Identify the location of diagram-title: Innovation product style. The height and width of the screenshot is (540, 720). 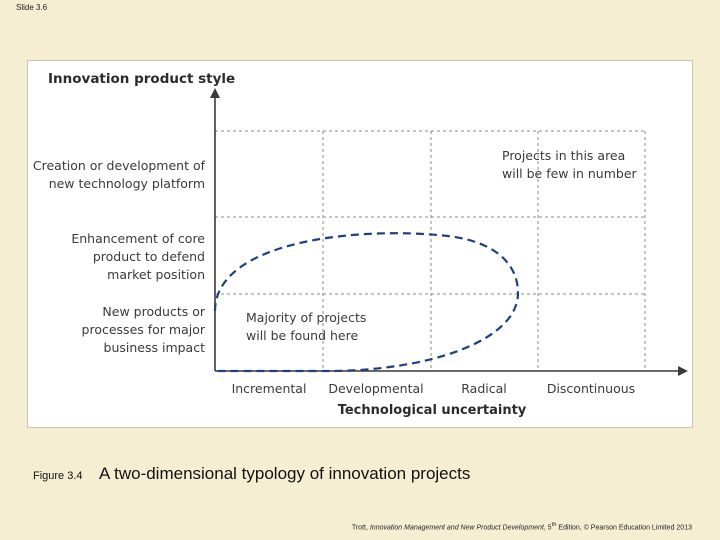
(141, 79).